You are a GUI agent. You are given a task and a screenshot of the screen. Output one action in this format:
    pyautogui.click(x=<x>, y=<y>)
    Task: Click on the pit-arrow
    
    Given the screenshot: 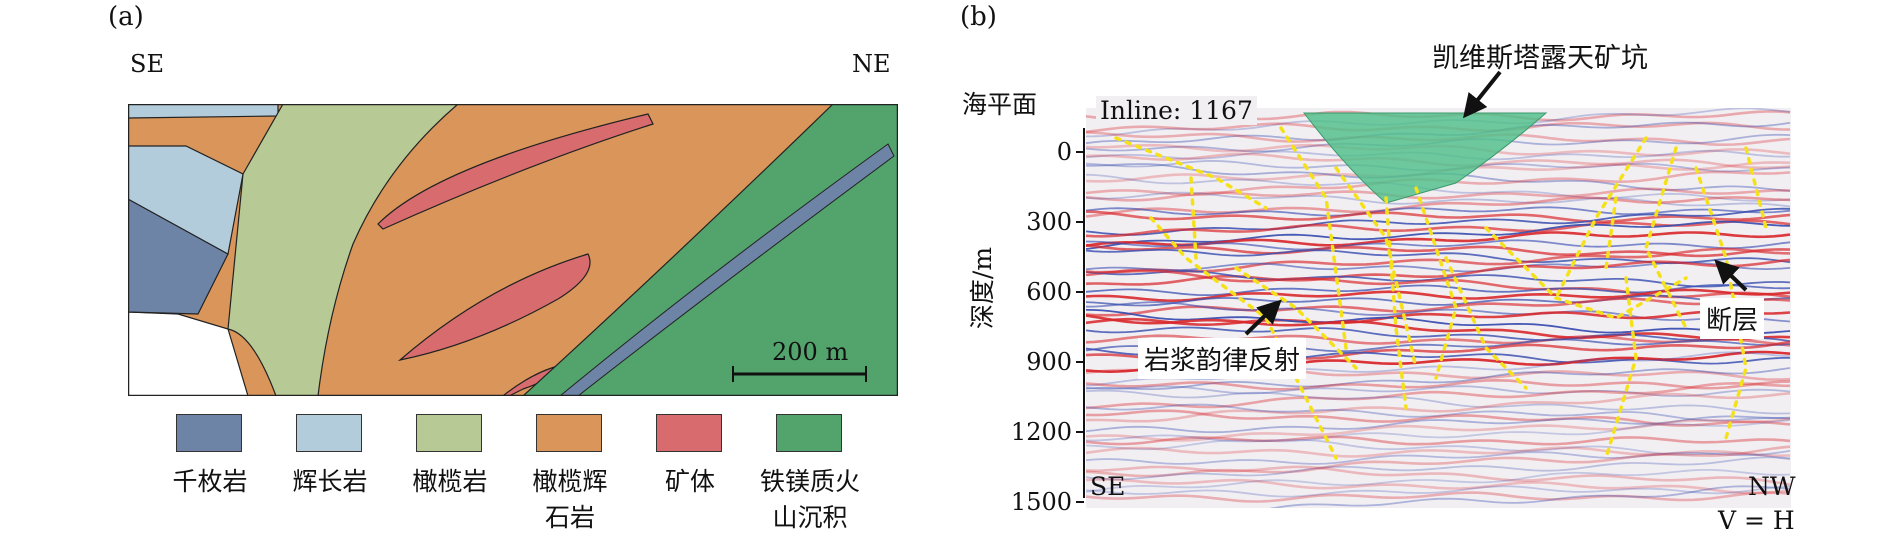 What is the action you would take?
    pyautogui.click(x=1482, y=94)
    